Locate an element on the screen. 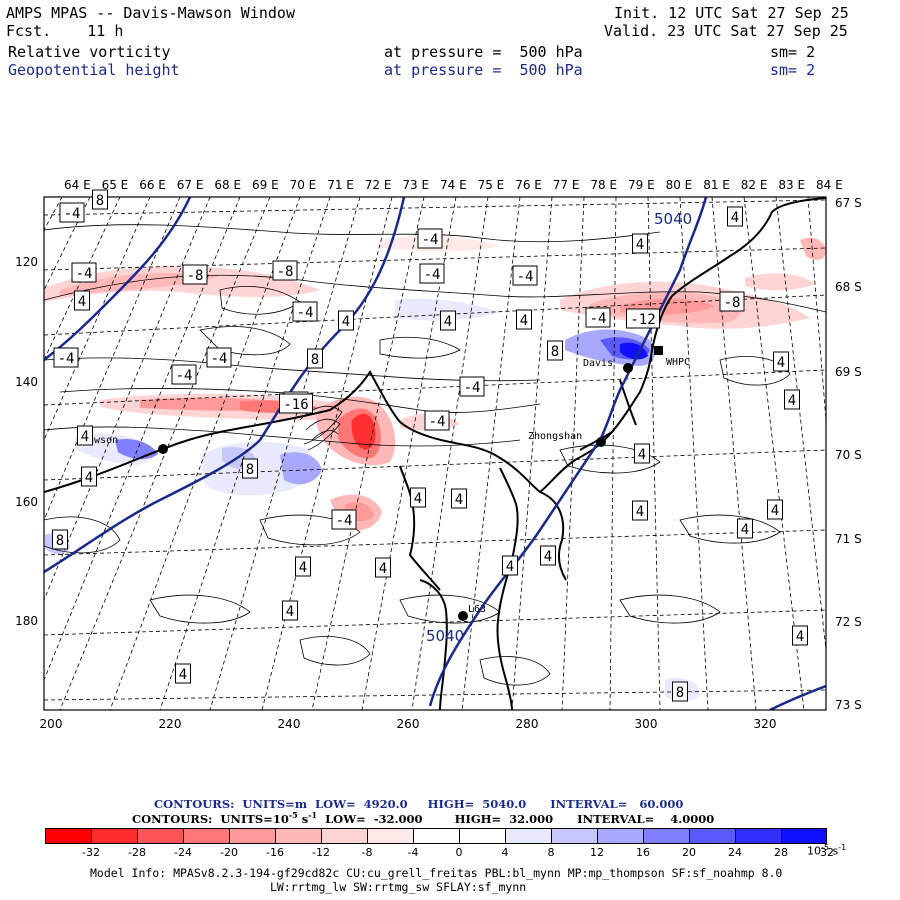 The width and height of the screenshot is (900, 900). field1-level: at pressure = 500 hPa is located at coordinates (483, 52).